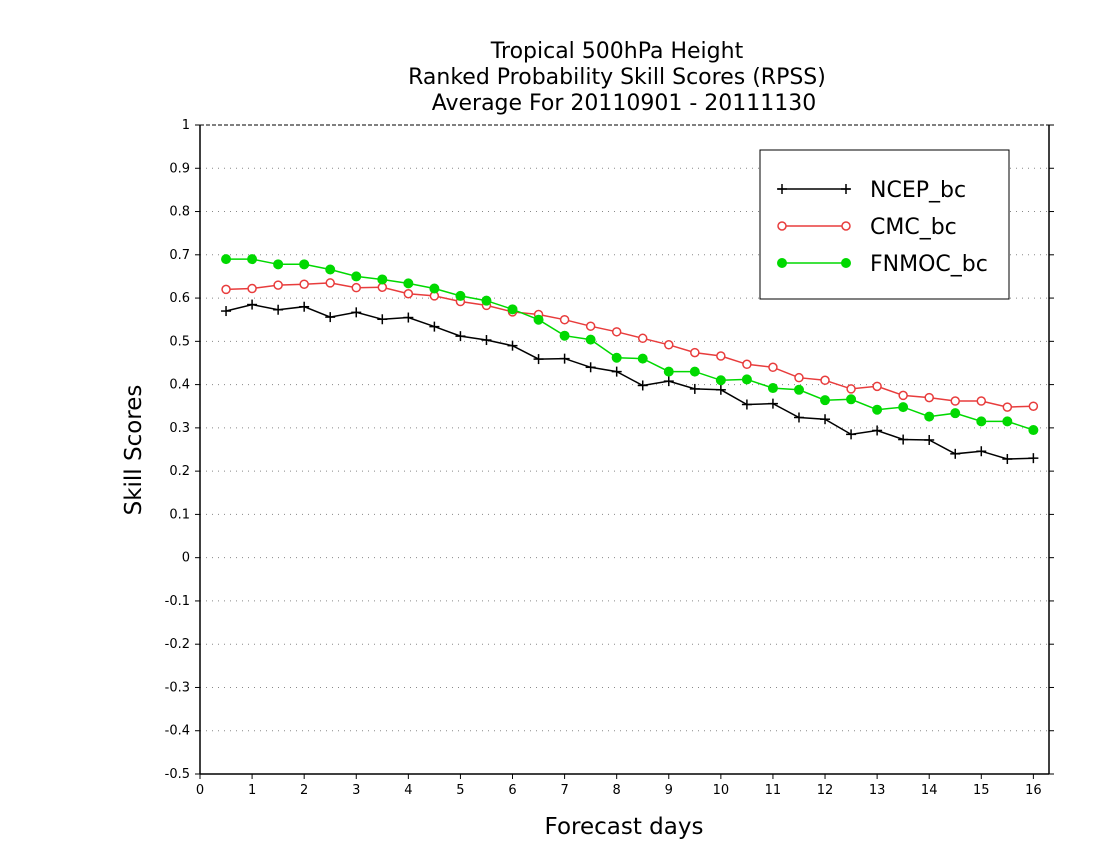 This screenshot has width=1100, height=850. I want to click on y-tick-label: -0.4, so click(177, 731).